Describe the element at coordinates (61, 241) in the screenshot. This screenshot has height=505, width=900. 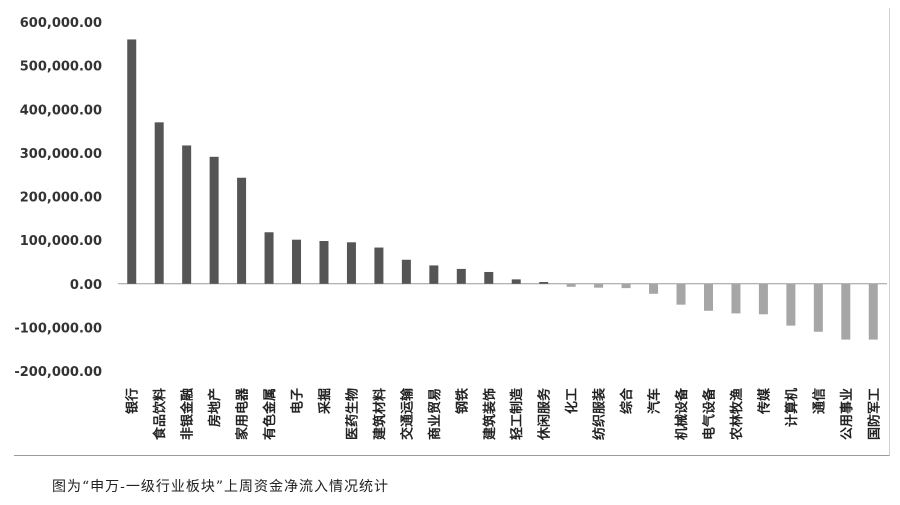
I see `y-tick-label: 100,000.00` at that location.